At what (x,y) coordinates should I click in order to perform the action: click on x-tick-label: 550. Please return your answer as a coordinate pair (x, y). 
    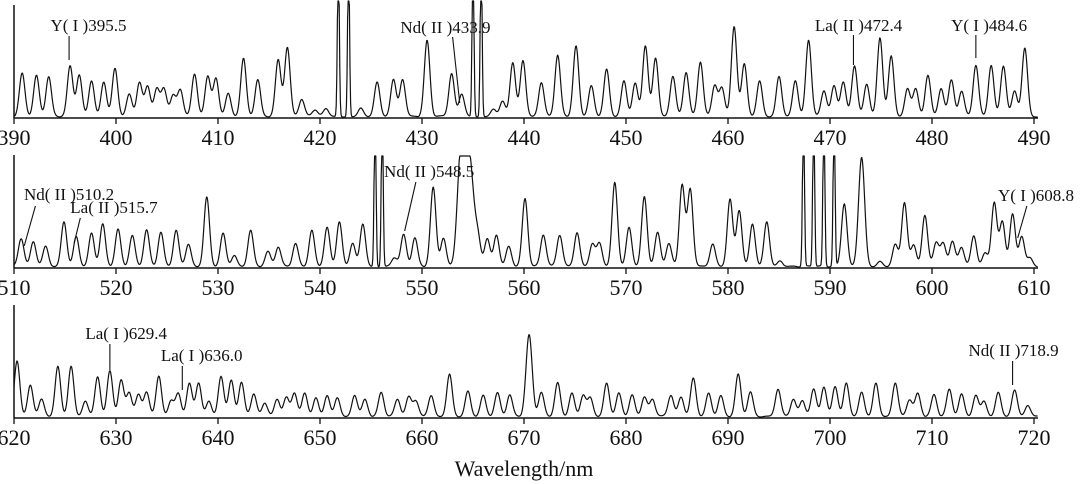
    Looking at the image, I should click on (422, 287).